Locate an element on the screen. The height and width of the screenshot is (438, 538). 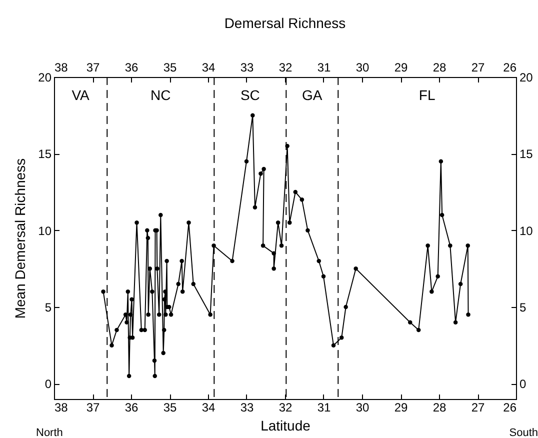
y2-tick-label: 5 is located at coordinates (523, 307).